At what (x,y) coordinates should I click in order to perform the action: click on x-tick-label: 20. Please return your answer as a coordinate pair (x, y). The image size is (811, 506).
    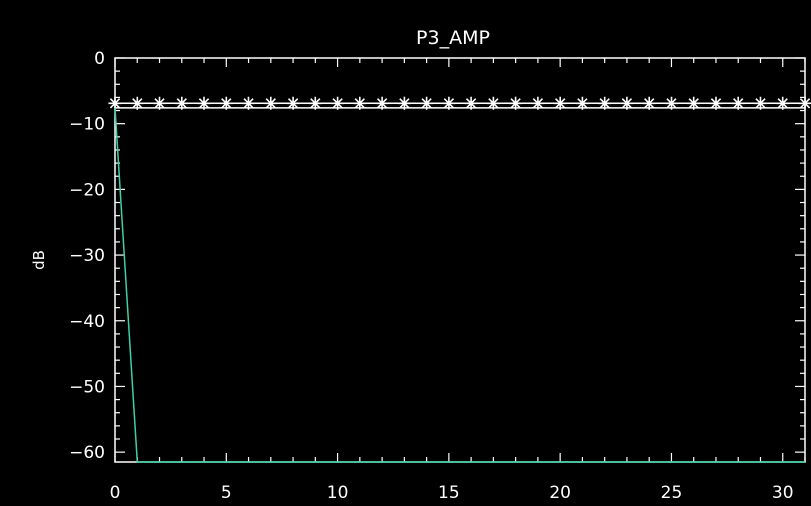
    Looking at the image, I should click on (560, 493).